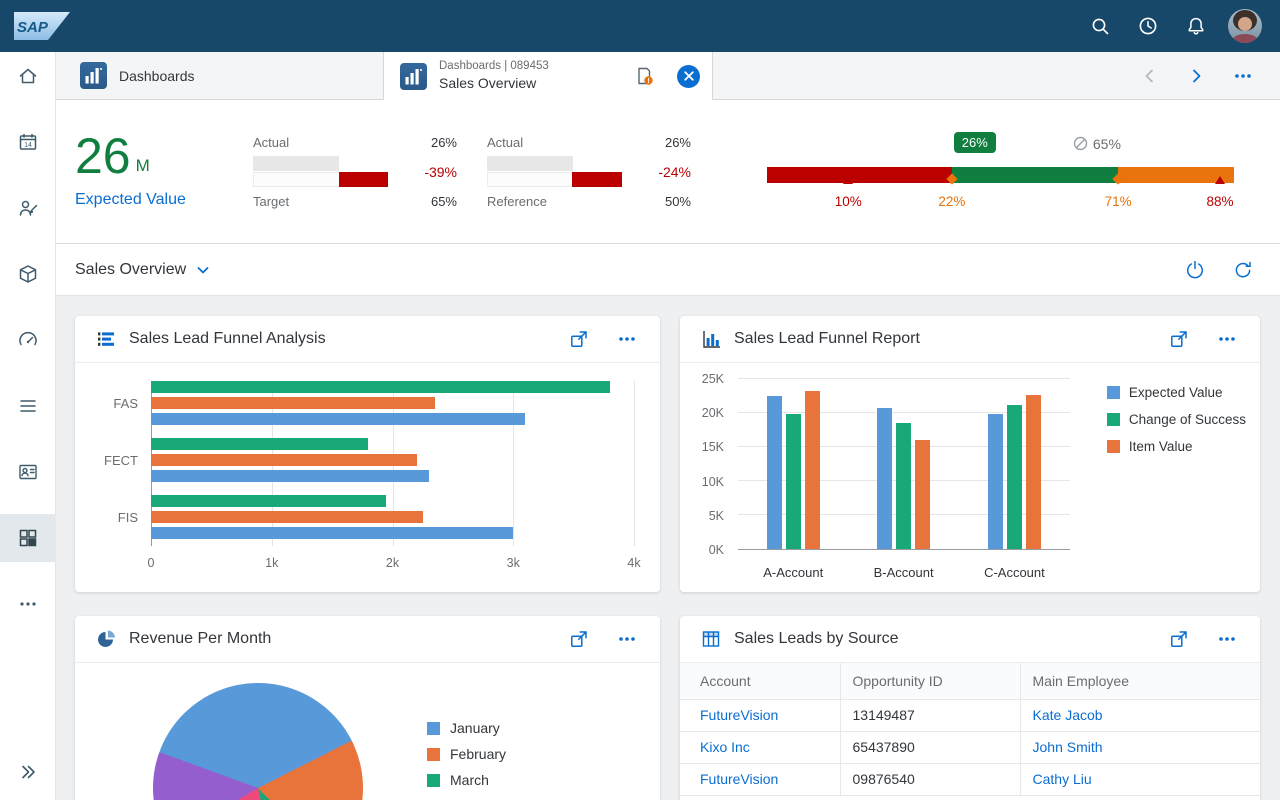  I want to click on table-link: Kate Jacob, so click(1067, 715).